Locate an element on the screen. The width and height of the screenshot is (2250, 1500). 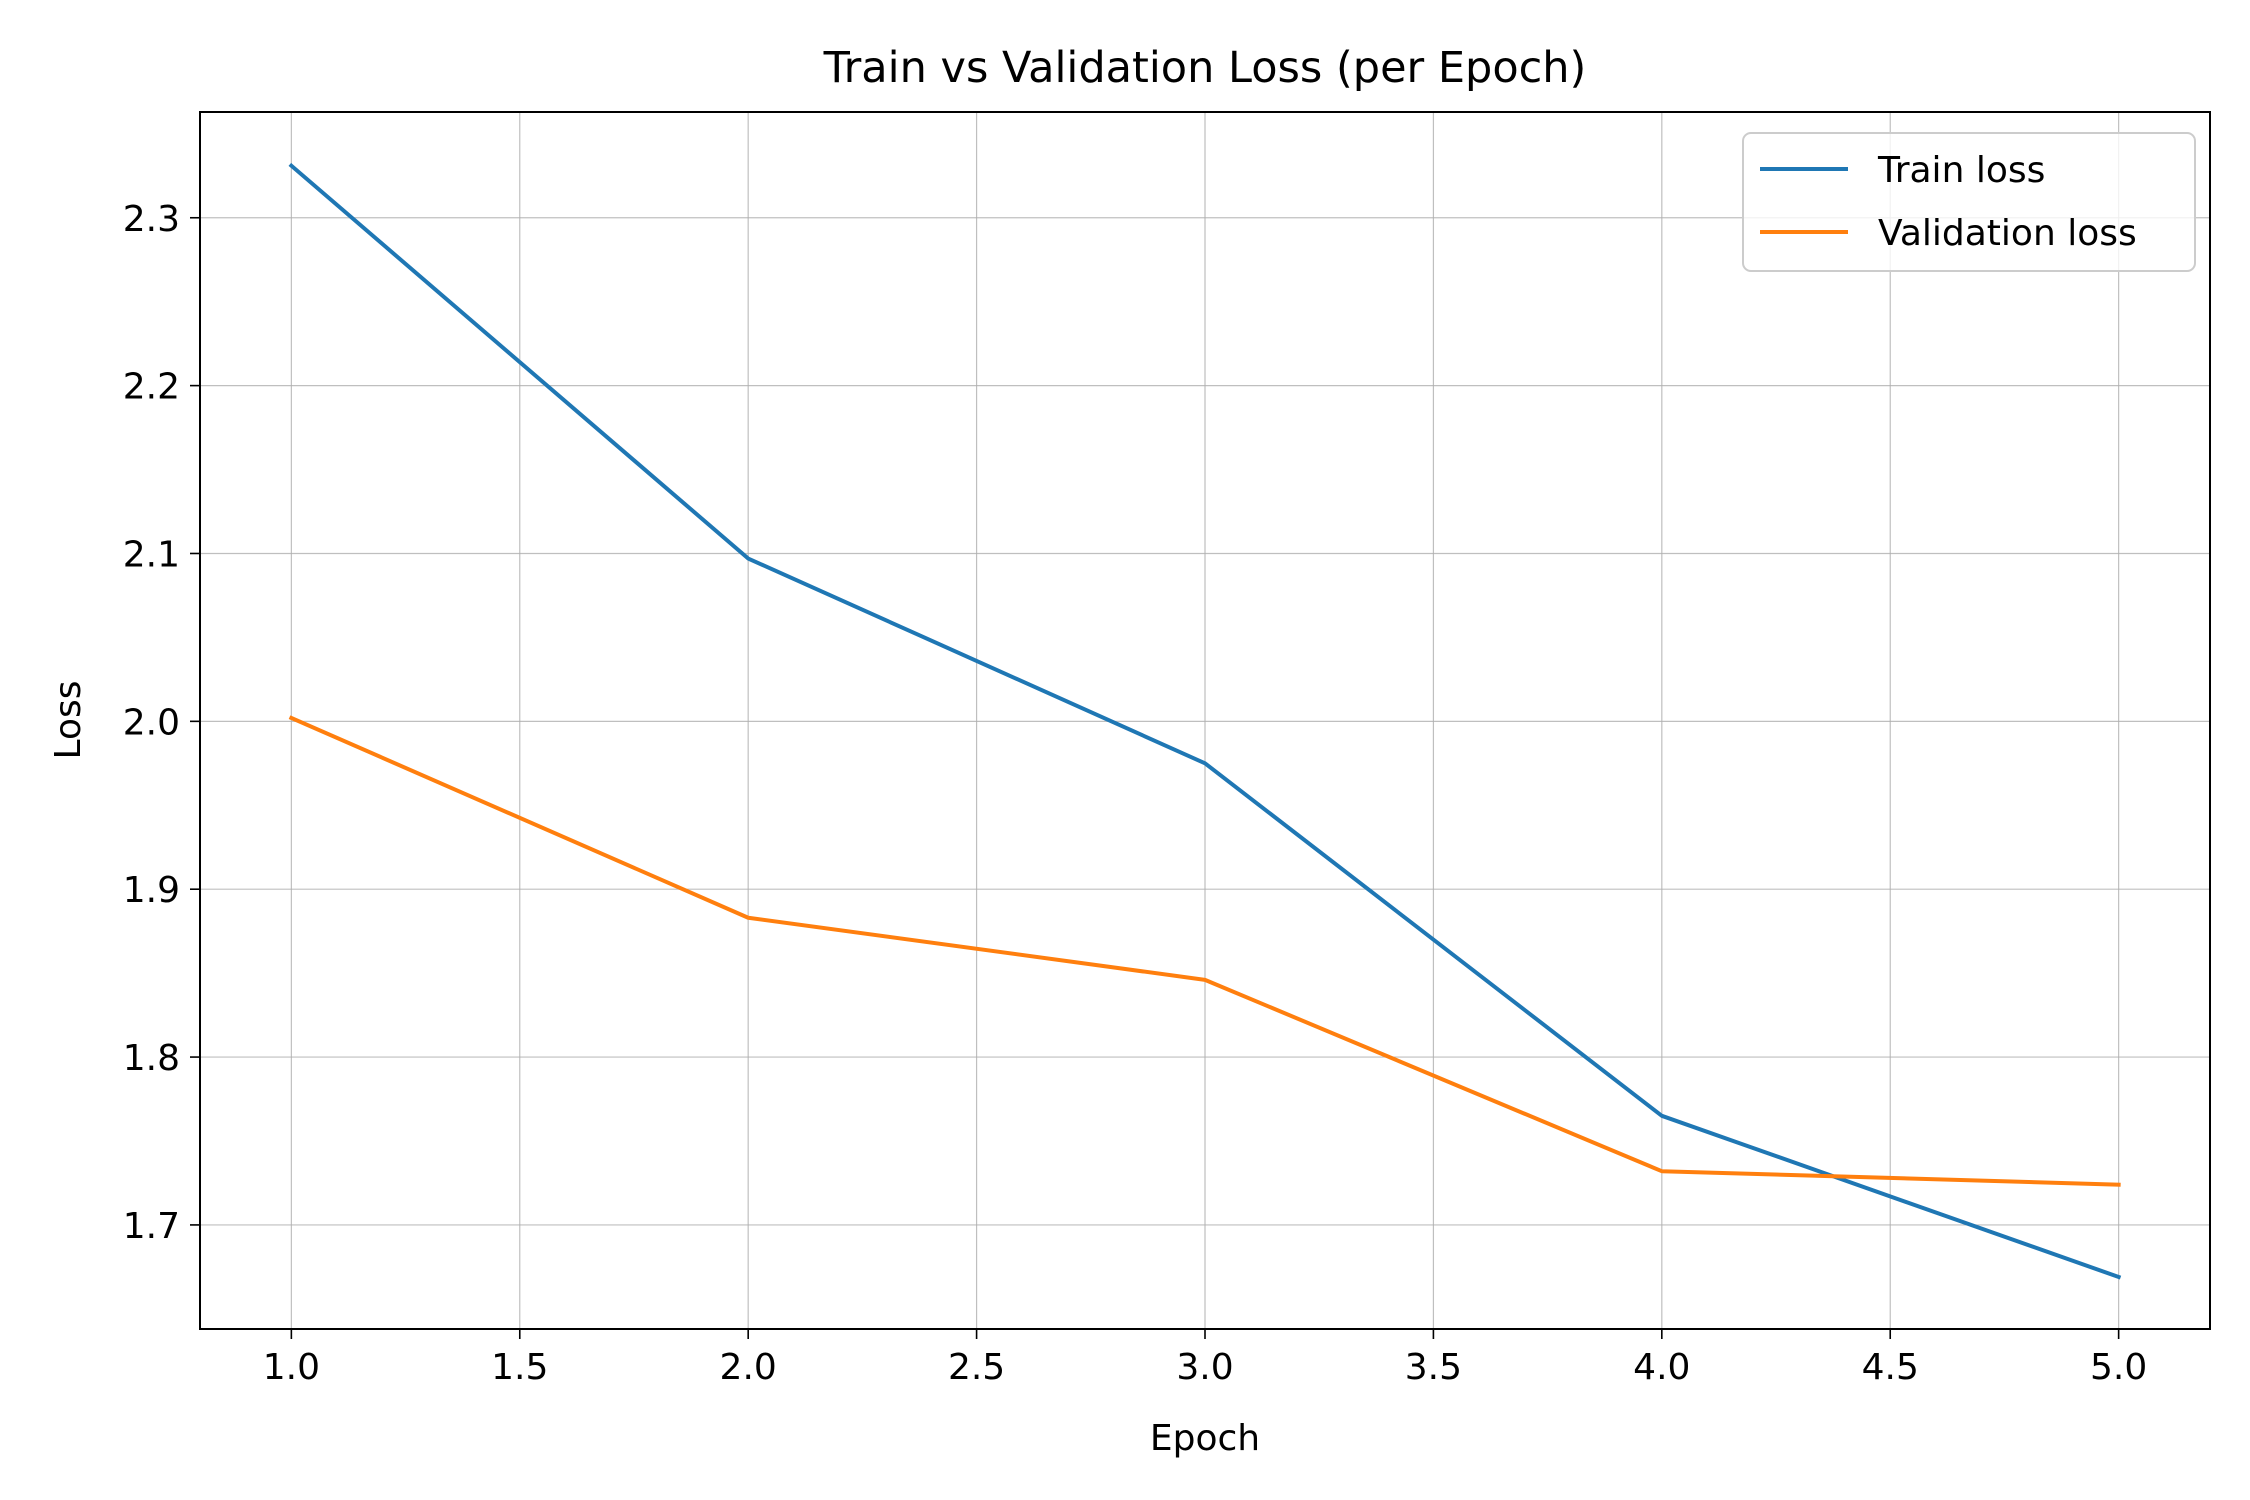
legend-label-validation: Validation loss is located at coordinates (2007, 233).